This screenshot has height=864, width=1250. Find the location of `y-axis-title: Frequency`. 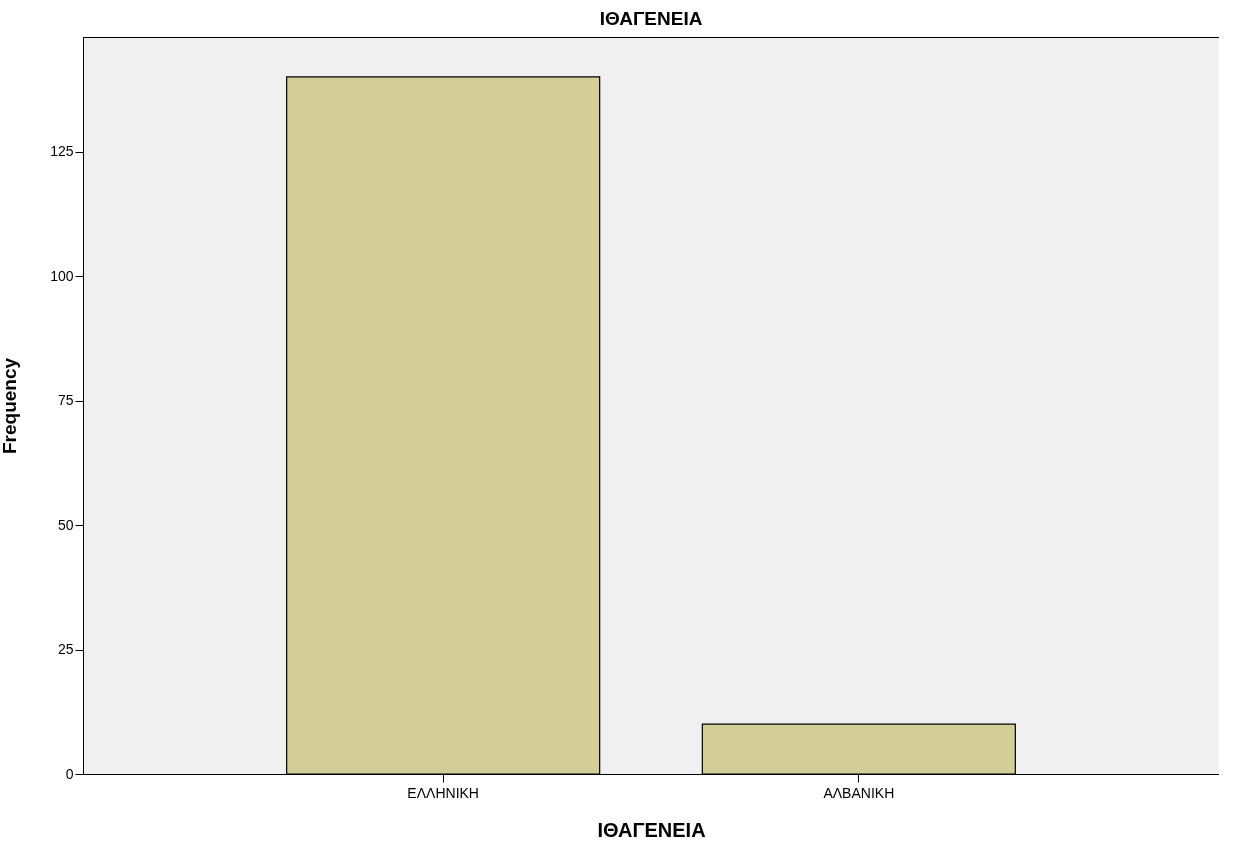

y-axis-title: Frequency is located at coordinates (10, 406).